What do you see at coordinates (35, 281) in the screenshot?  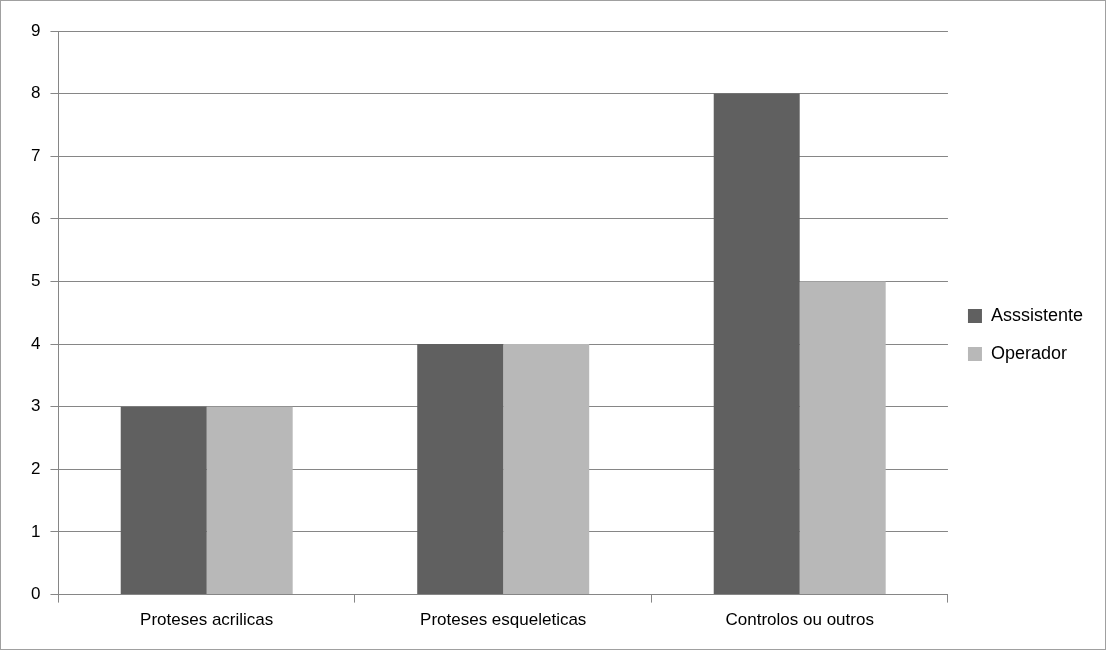 I see `y-tick-label: 5` at bounding box center [35, 281].